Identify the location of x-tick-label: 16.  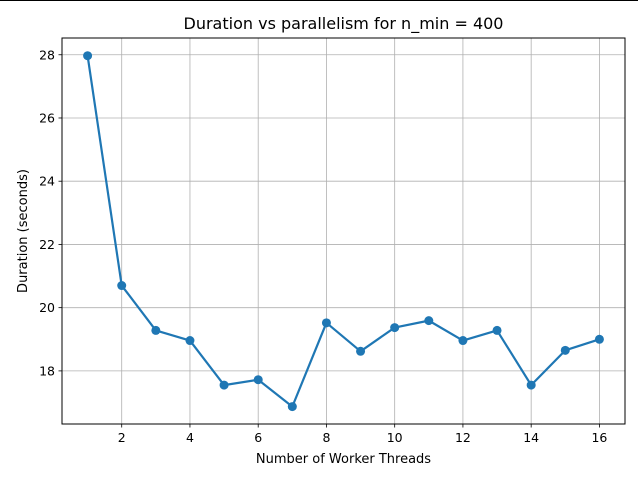
(599, 437).